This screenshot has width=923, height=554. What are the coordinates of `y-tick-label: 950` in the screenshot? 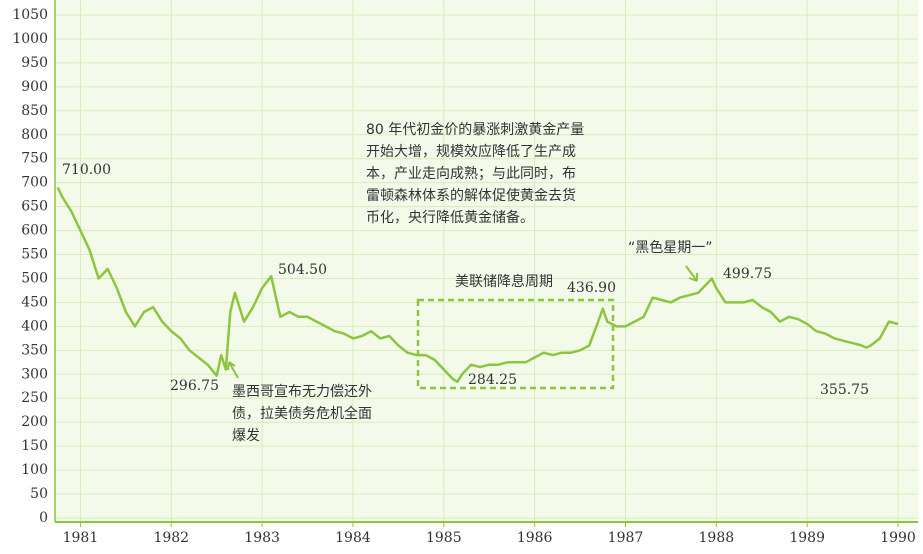 It's located at (34, 63).